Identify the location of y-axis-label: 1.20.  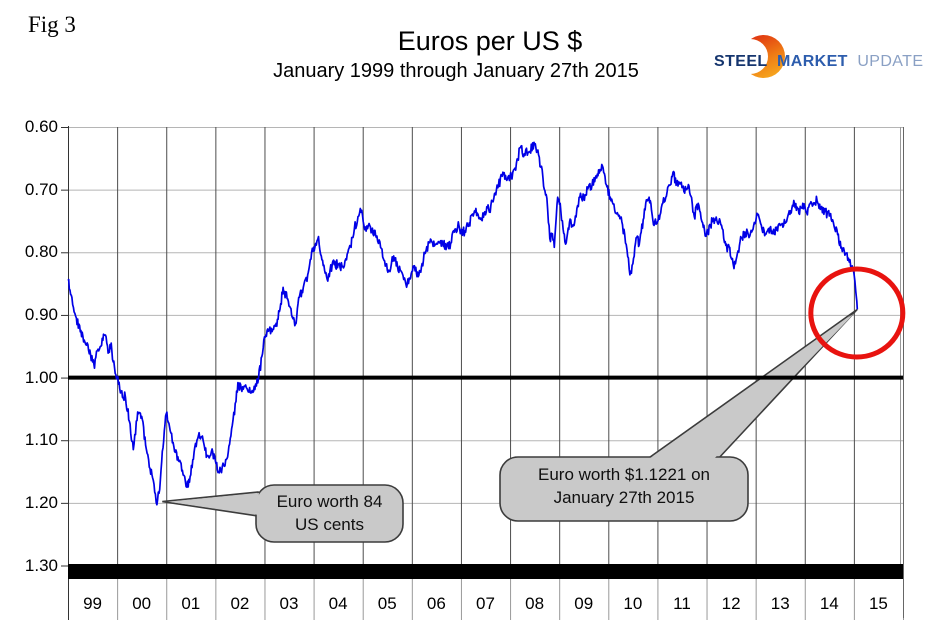
(41, 502).